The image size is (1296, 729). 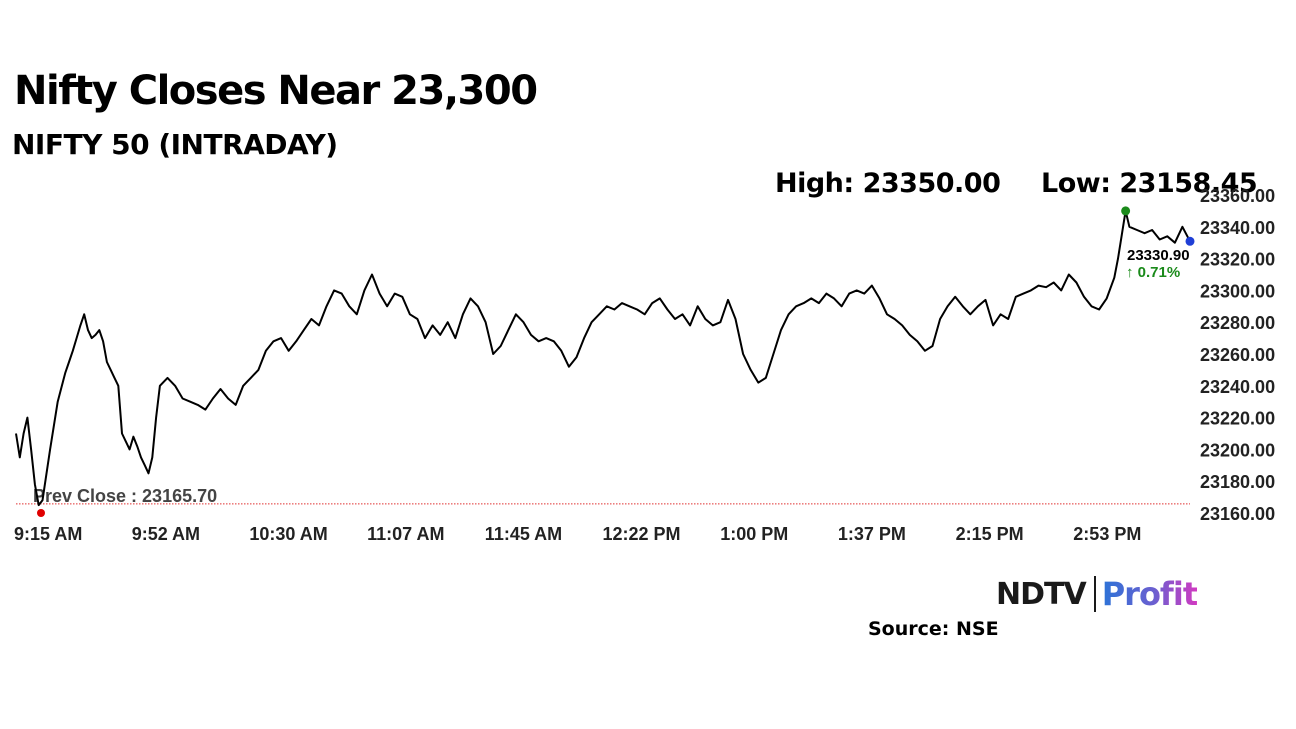 I want to click on high-stat: High: 23350.00, so click(x=888, y=183).